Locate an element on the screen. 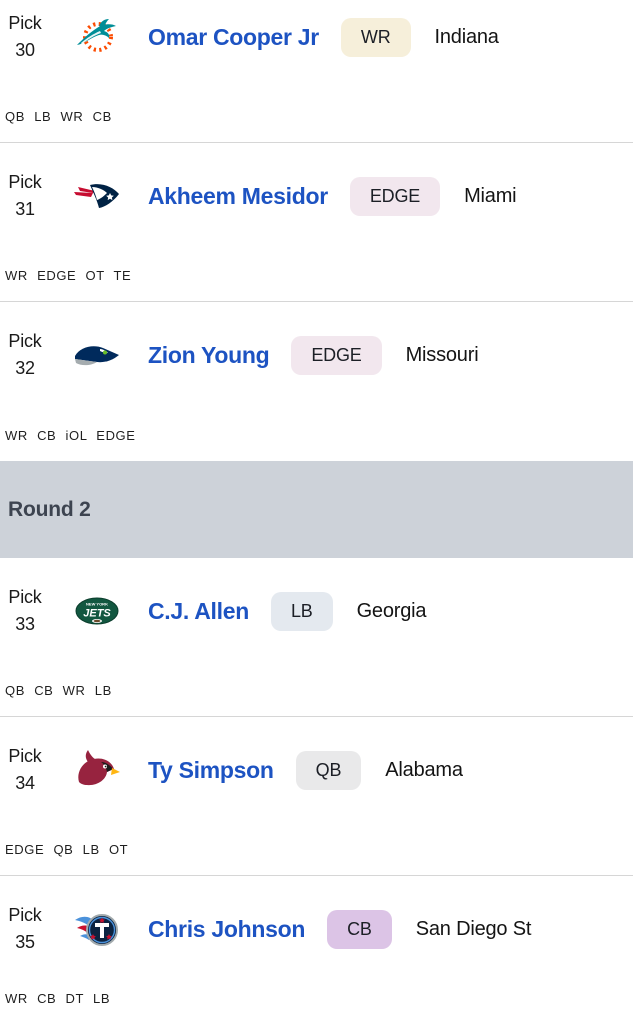 This screenshot has height=1024, width=633. new-england-patriots-logo-icon is located at coordinates (97, 196).